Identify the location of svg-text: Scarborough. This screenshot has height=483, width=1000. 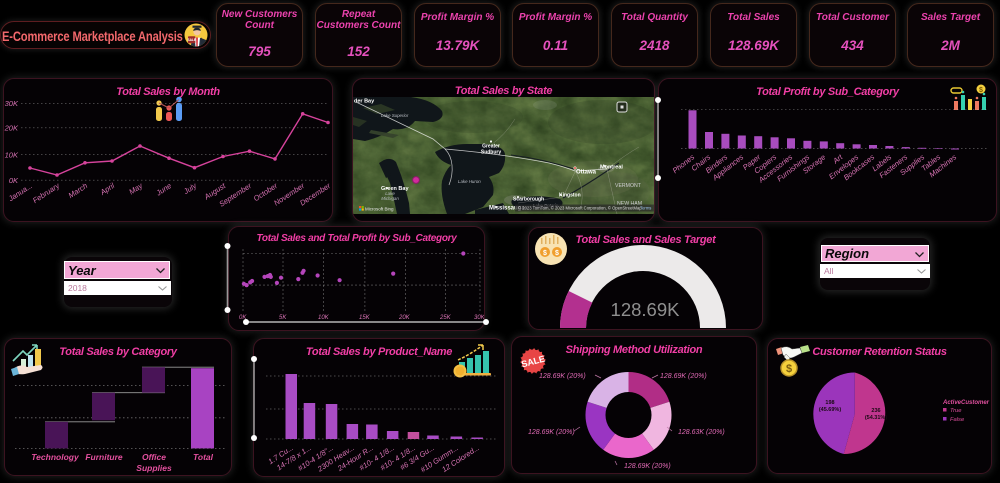
(528, 200).